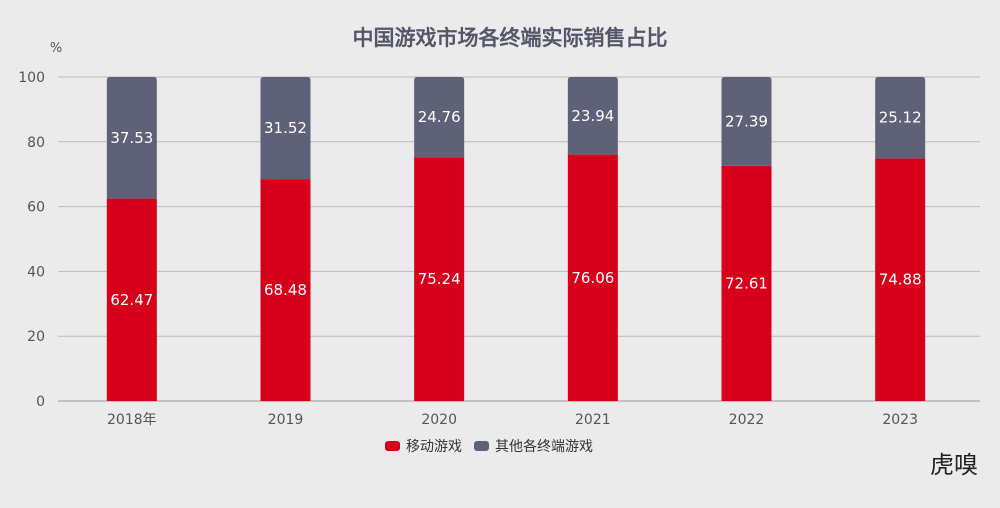 This screenshot has height=508, width=1000. I want to click on x-tick-label: 2022, so click(747, 420).